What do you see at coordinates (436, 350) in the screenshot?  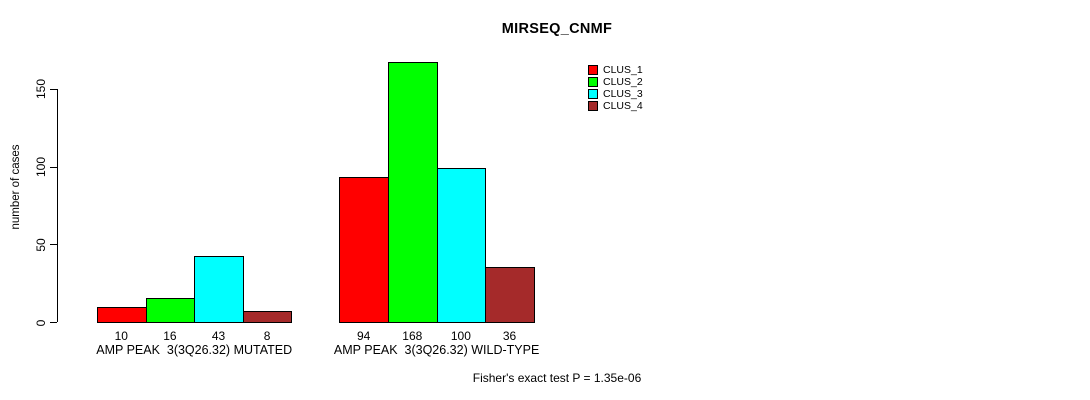 I see `group-label: AMP PEAK 3(3Q26.32) WILD-TYPE` at bounding box center [436, 350].